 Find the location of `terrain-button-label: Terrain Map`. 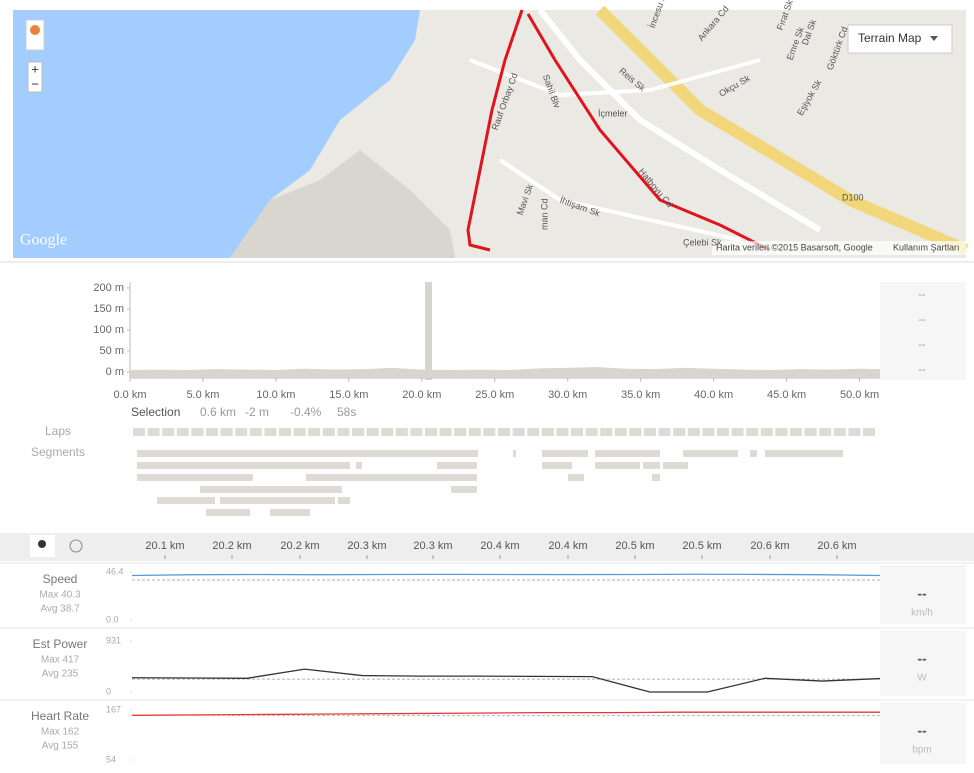

terrain-button-label: Terrain Map is located at coordinates (890, 38).